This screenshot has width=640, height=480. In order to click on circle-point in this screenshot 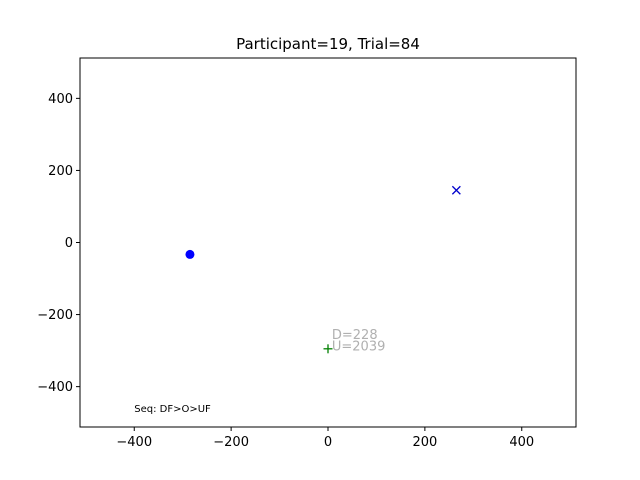, I will do `click(190, 254)`.